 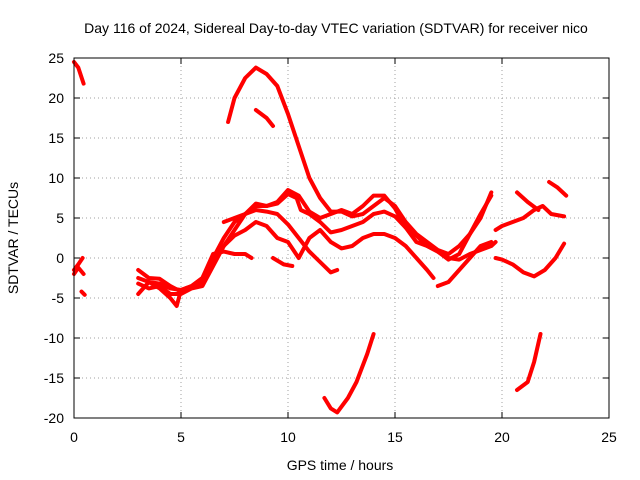 What do you see at coordinates (502, 437) in the screenshot?
I see `x-tick-label: 20` at bounding box center [502, 437].